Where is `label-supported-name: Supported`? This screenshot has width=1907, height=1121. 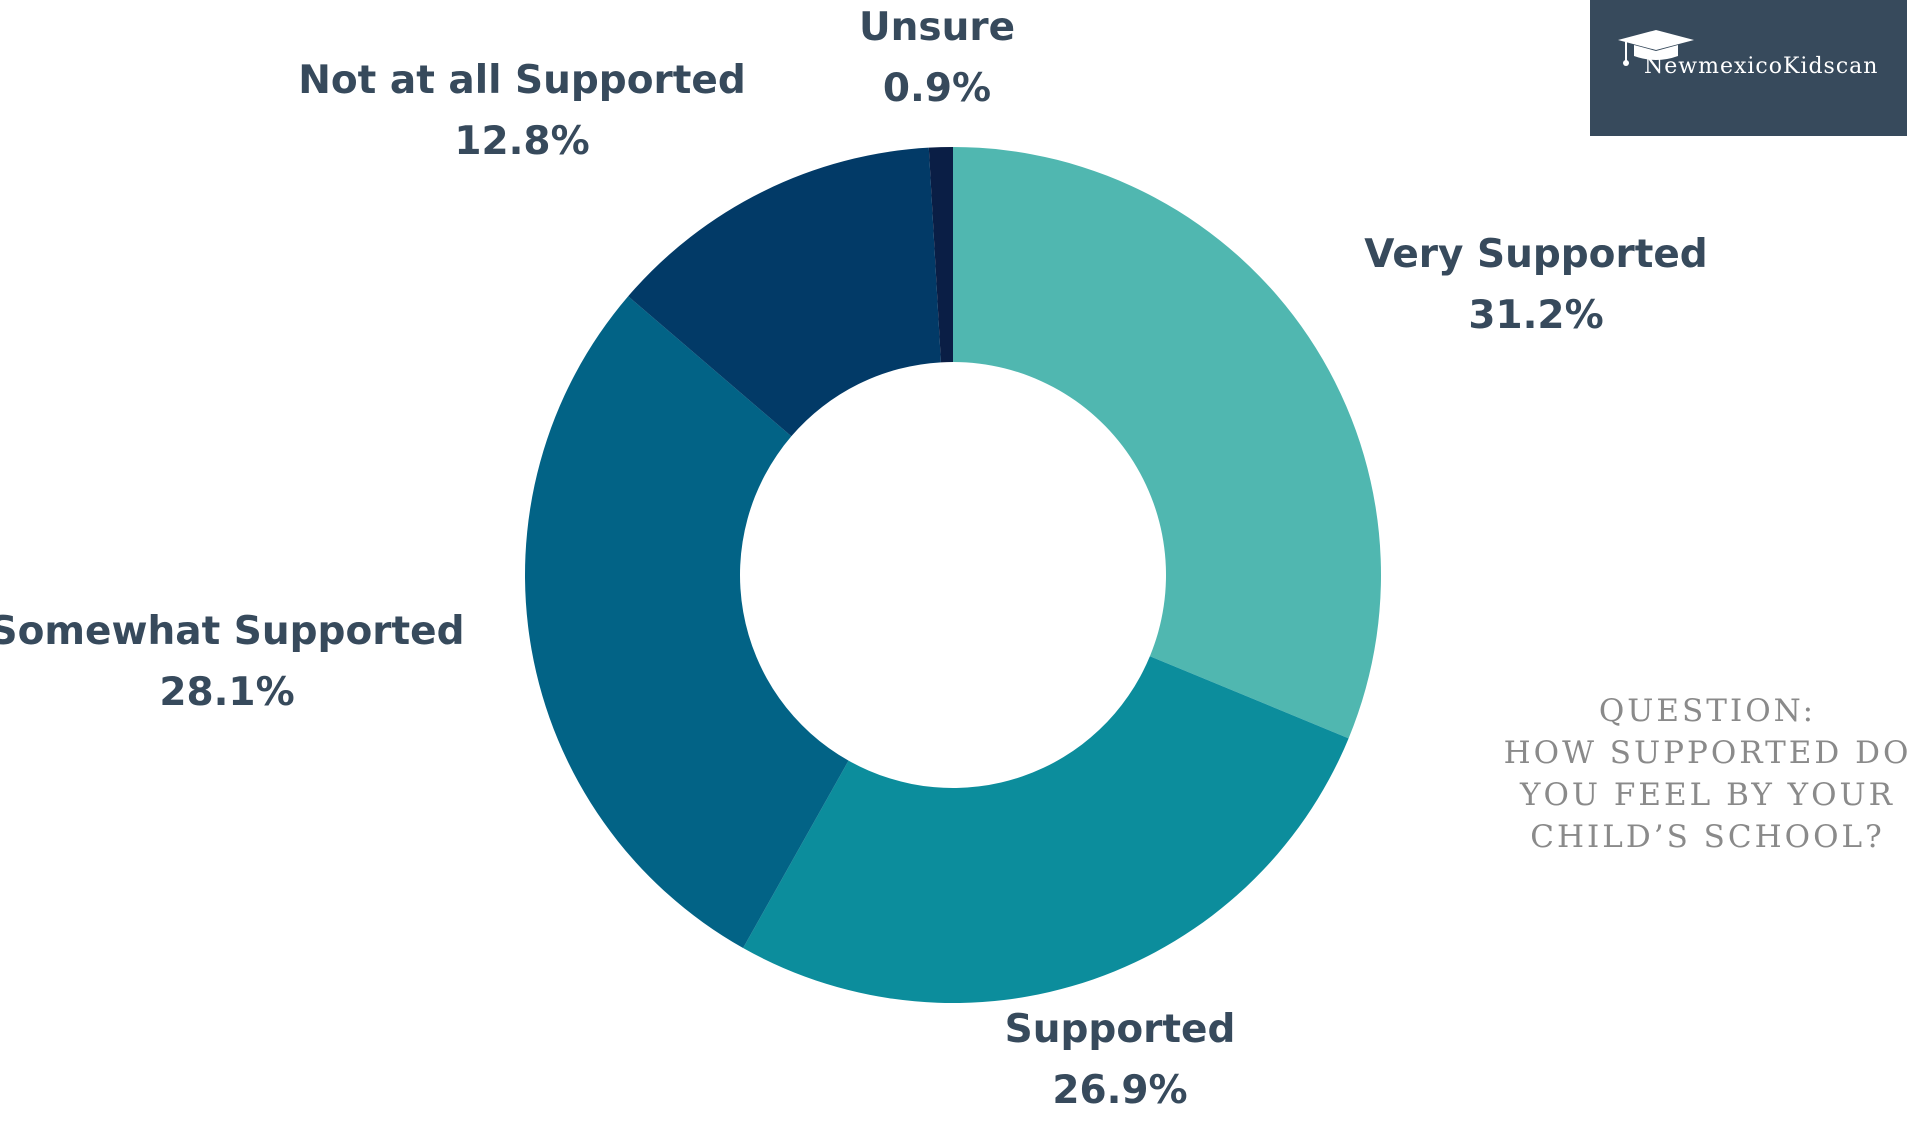 label-supported-name: Supported is located at coordinates (1120, 1029).